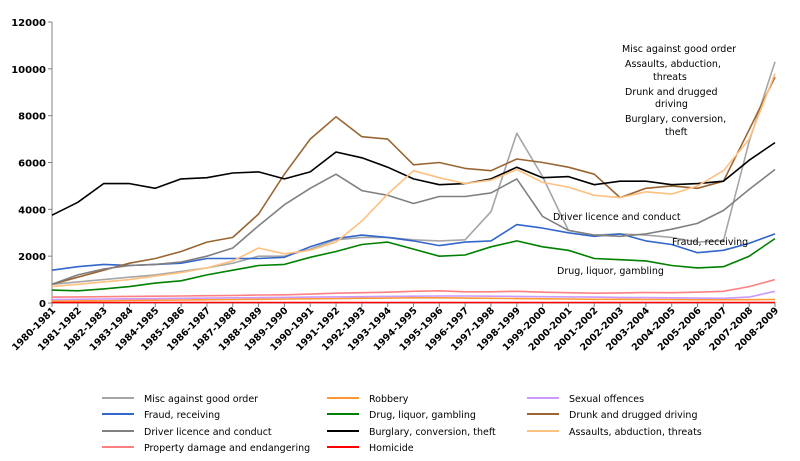  Describe the element at coordinates (606, 399) in the screenshot. I see `legend-label: Sexual offences` at that location.